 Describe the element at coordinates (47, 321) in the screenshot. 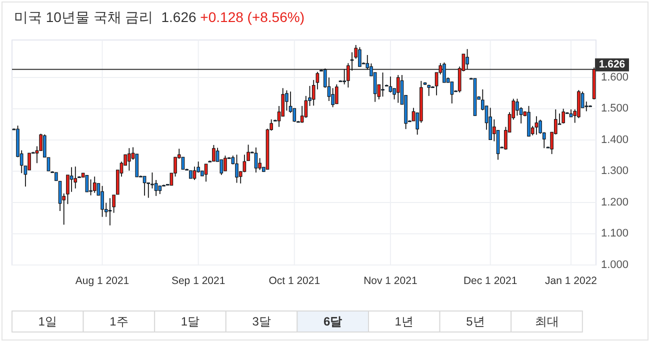

I see `text: 1일` at that location.